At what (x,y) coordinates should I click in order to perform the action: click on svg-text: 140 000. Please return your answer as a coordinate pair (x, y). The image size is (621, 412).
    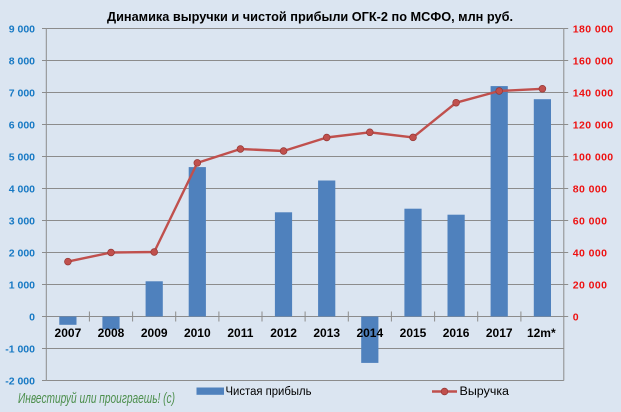
    Looking at the image, I should click on (593, 94).